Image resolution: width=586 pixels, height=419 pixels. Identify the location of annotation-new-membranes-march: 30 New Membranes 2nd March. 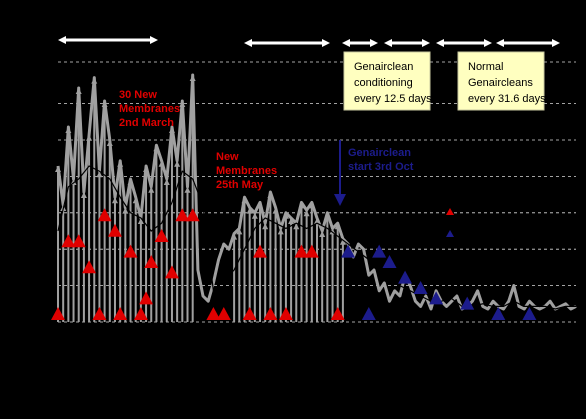
(151, 109).